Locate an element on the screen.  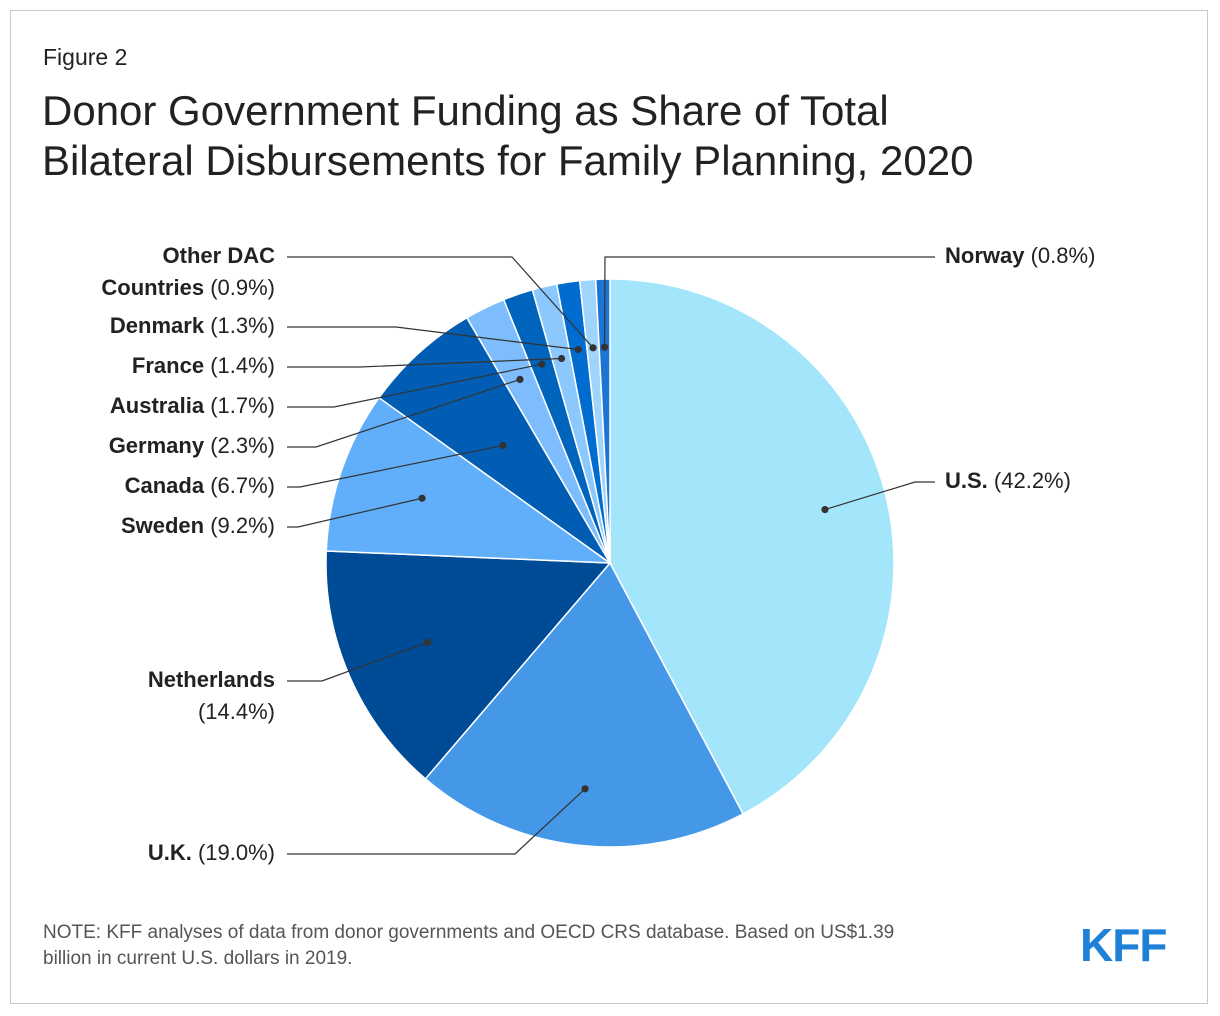
label-name-norway: Norway is located at coordinates (985, 255).